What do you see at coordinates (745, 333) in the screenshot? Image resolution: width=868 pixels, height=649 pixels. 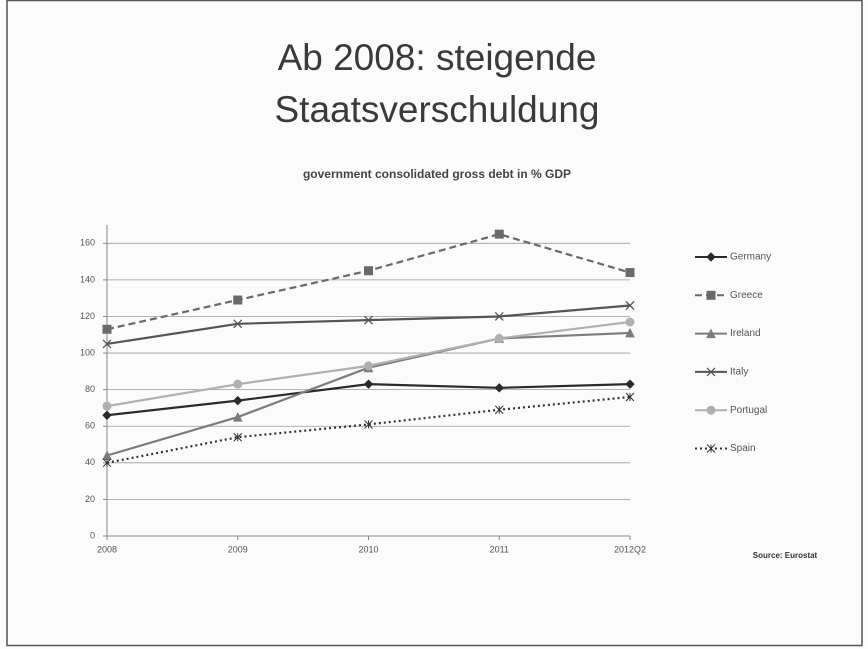 I see `legend-label: Ireland` at bounding box center [745, 333].